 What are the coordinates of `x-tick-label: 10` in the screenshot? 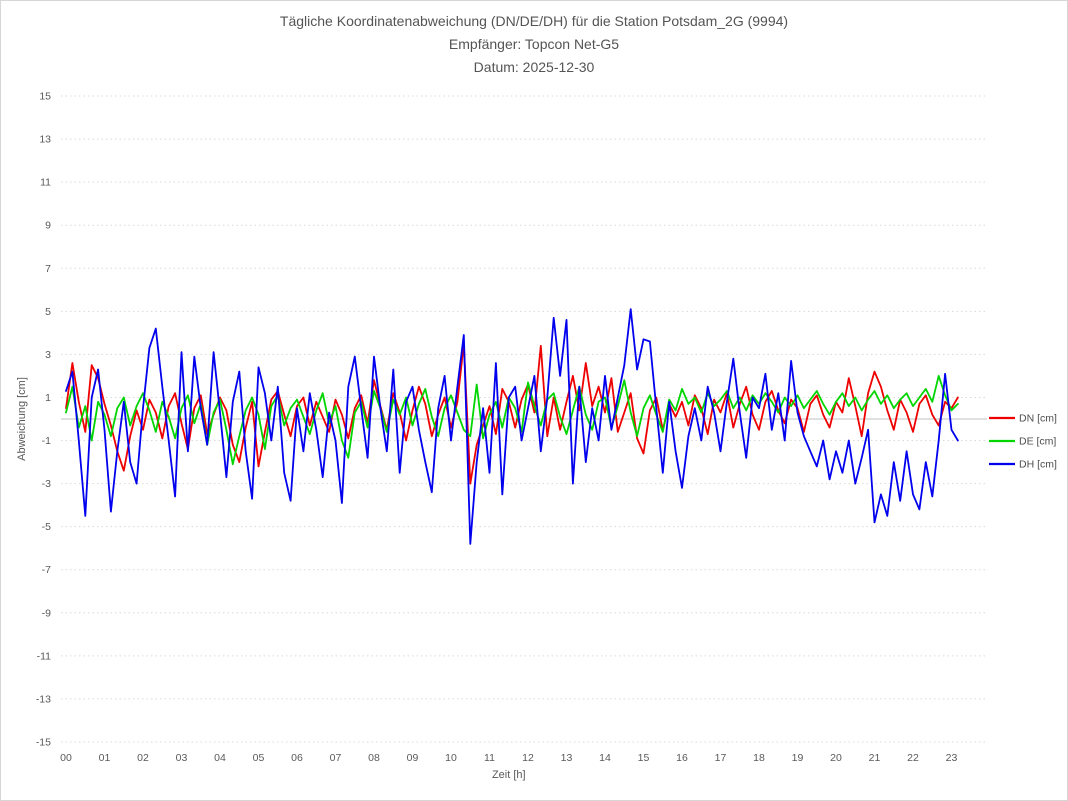 It's located at (451, 758).